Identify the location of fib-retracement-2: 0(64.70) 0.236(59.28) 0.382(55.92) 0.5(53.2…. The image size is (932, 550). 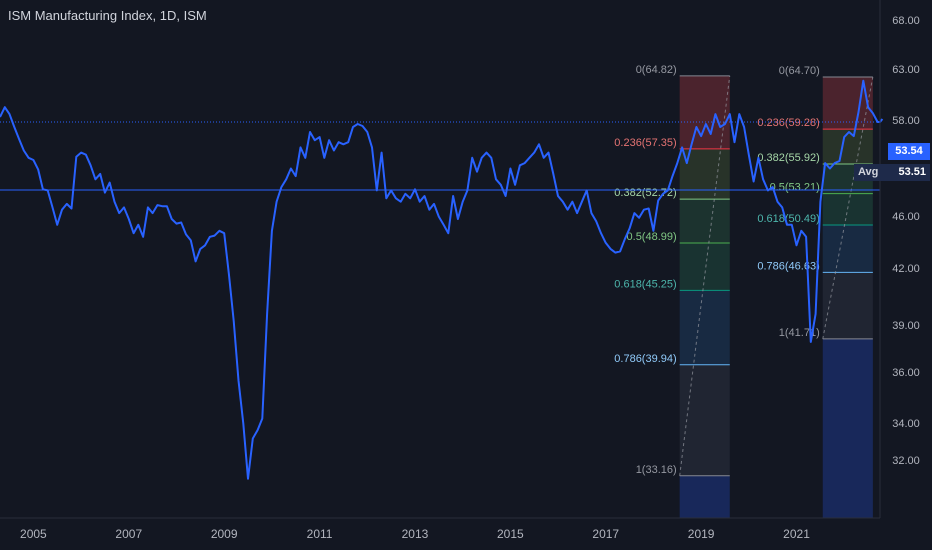
(815, 291).